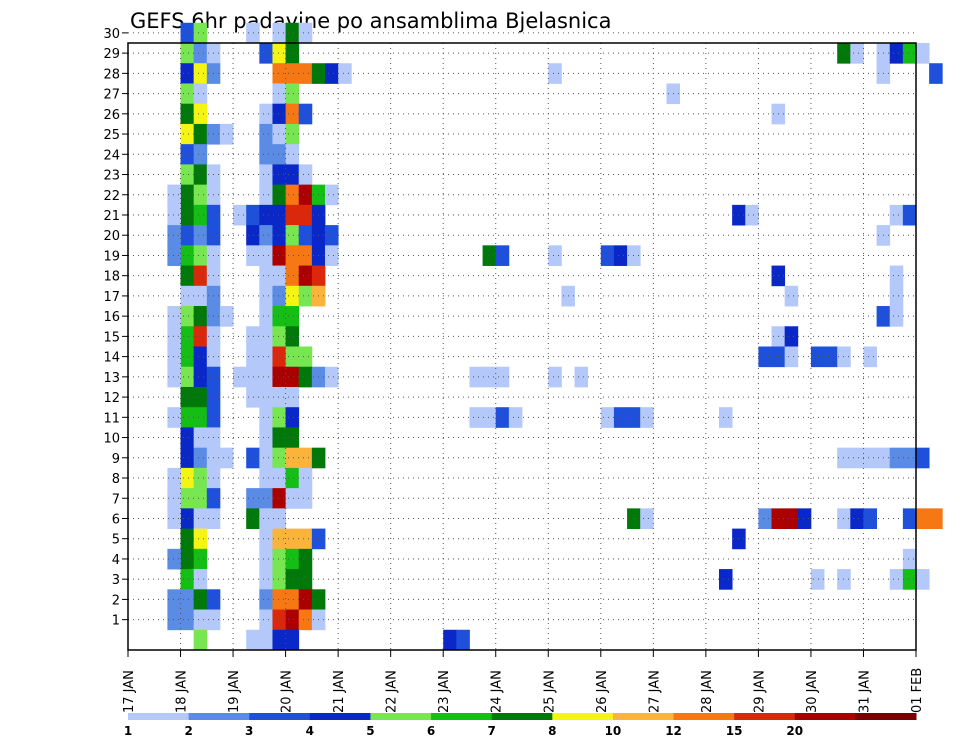  I want to click on y-tick-label: 24, so click(111, 155).